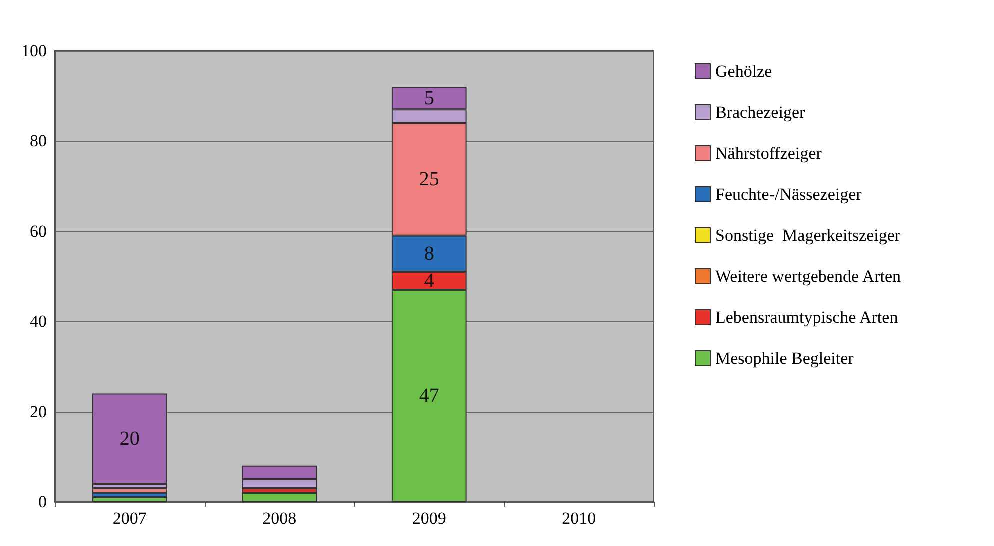 The height and width of the screenshot is (546, 994). Describe the element at coordinates (785, 358) in the screenshot. I see `legend-label: Mesophile Begleiter` at that location.